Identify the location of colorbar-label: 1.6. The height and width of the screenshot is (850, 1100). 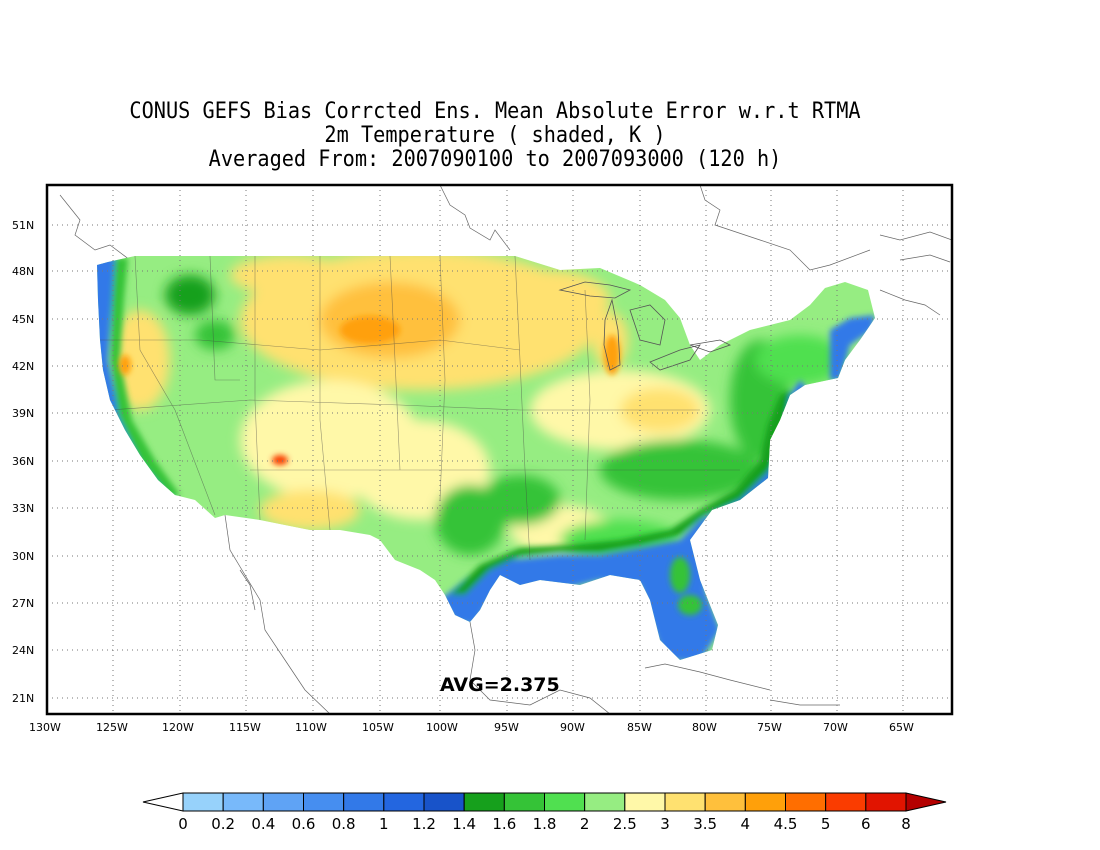
(504, 824).